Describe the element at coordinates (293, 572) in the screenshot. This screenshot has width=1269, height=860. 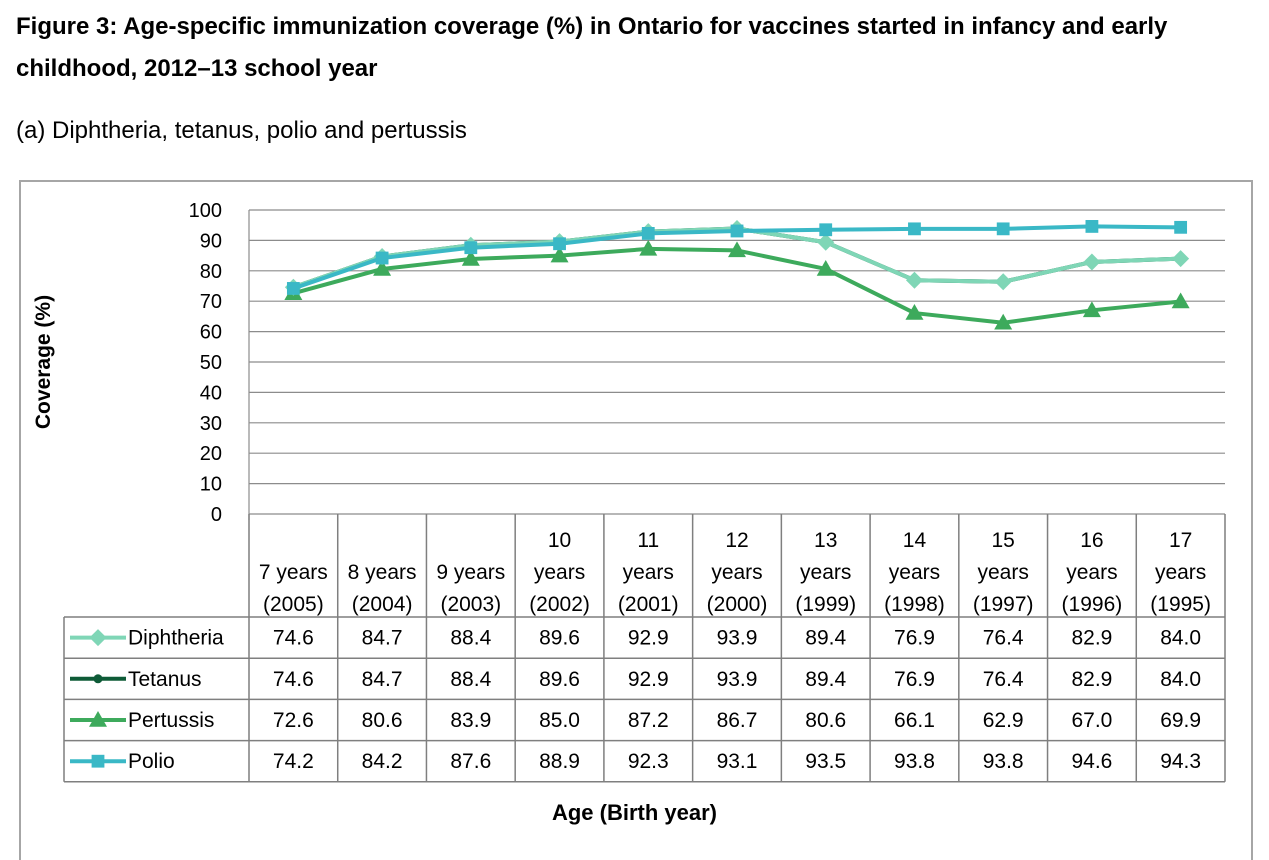
I see `x-category-label: 7 years` at that location.